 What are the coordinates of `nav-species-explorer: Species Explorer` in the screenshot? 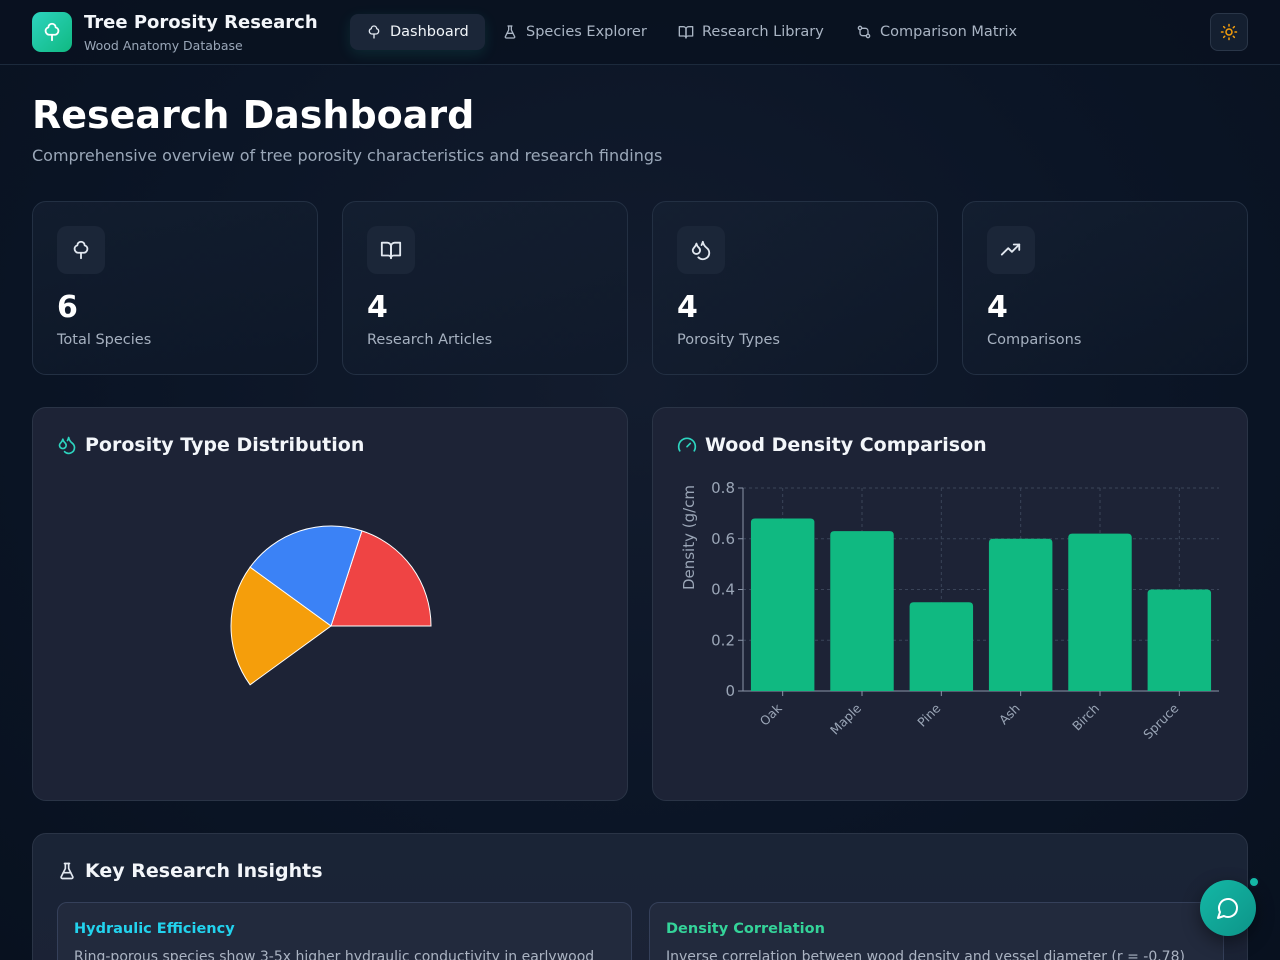 It's located at (574, 32).